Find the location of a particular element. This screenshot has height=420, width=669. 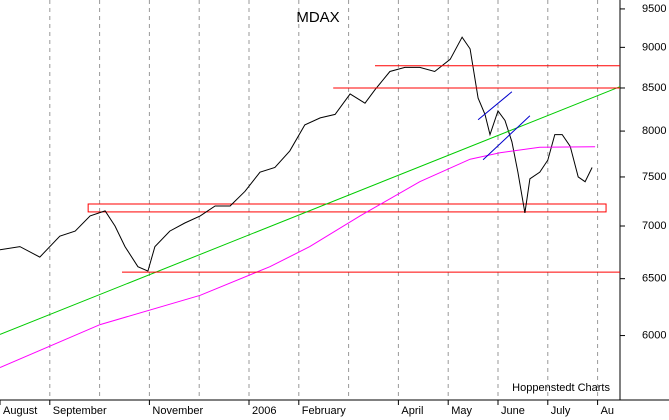

x-tick-label: August is located at coordinates (20, 411).